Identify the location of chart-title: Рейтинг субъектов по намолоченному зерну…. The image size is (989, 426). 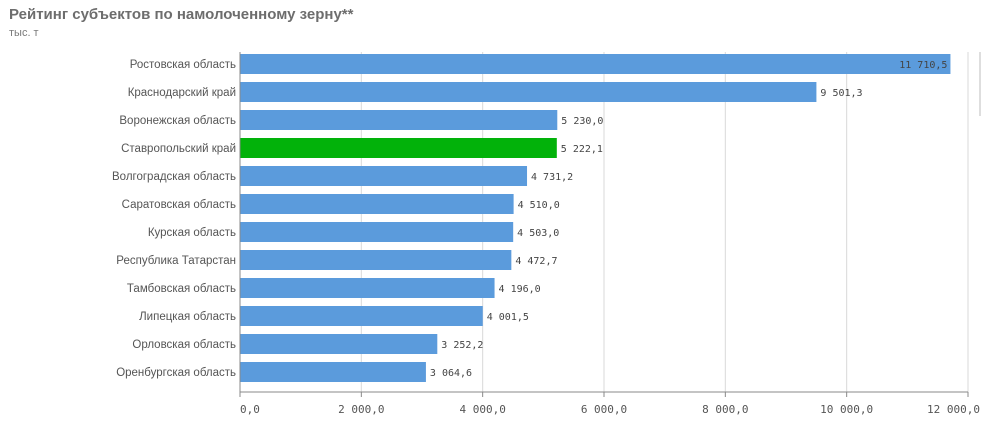
(181, 14).